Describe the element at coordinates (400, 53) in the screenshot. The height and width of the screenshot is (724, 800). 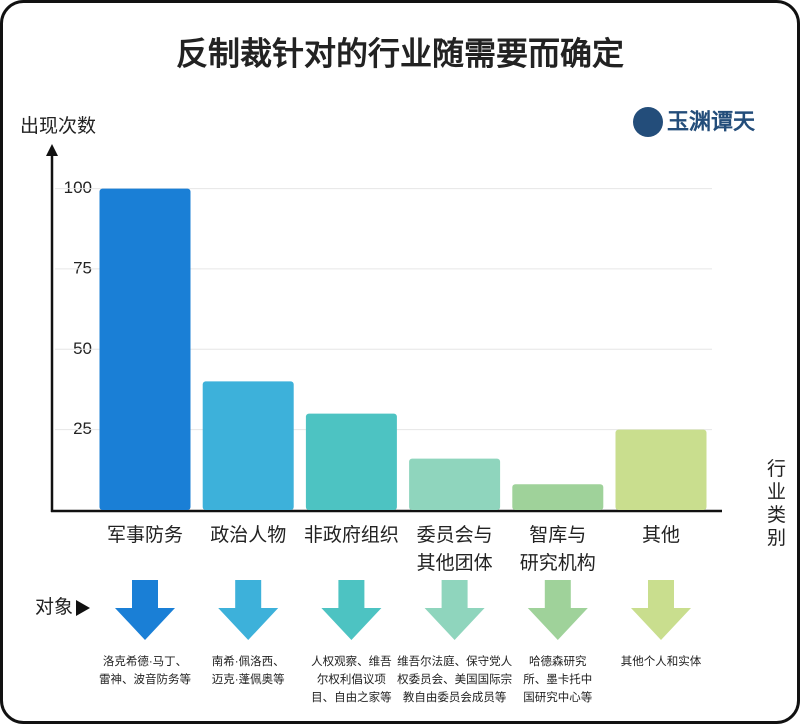
I see `chart-title: 反制裁针对的行业随需要而确定` at that location.